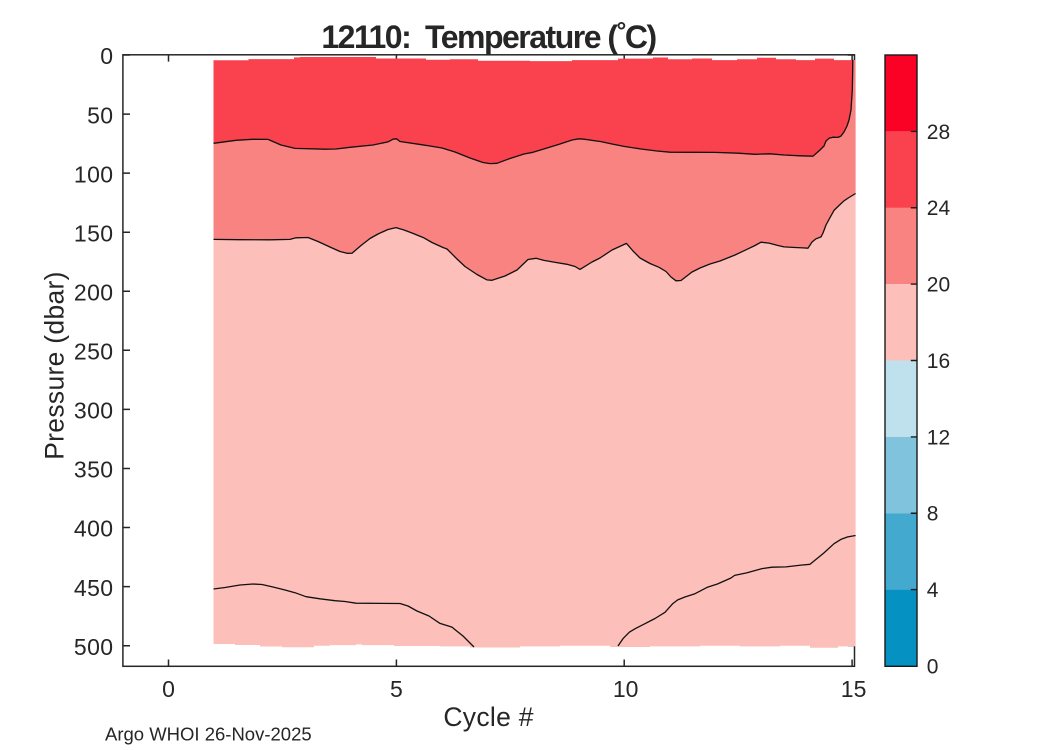 The image size is (1050, 750). Describe the element at coordinates (854, 689) in the screenshot. I see `svg-text: 15` at that location.